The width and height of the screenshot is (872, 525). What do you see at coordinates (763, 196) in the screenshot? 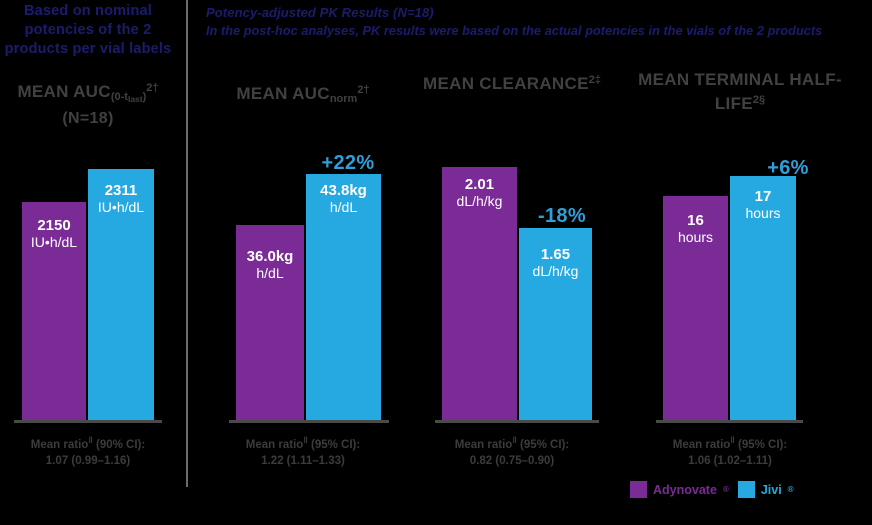
I see `bar-value-jivi: 17` at bounding box center [763, 196].